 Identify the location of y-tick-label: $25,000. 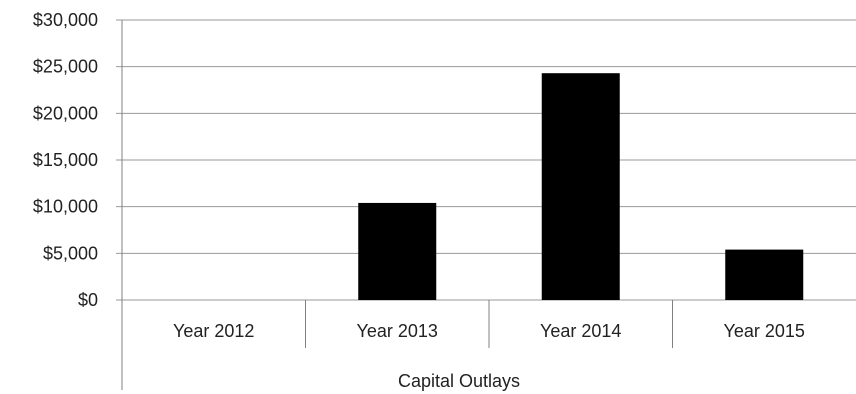
(65, 67).